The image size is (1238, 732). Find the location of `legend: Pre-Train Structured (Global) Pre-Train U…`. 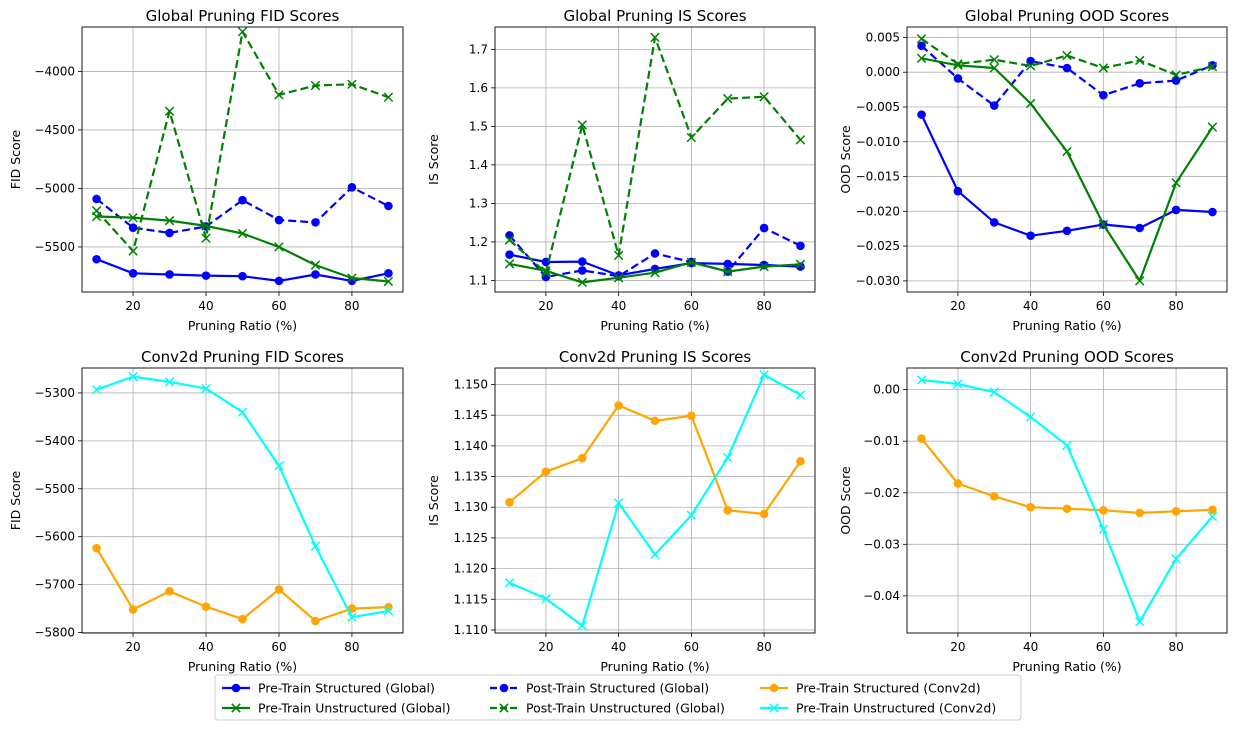

legend: Pre-Train Structured (Global) Pre-Train U… is located at coordinates (618, 697).